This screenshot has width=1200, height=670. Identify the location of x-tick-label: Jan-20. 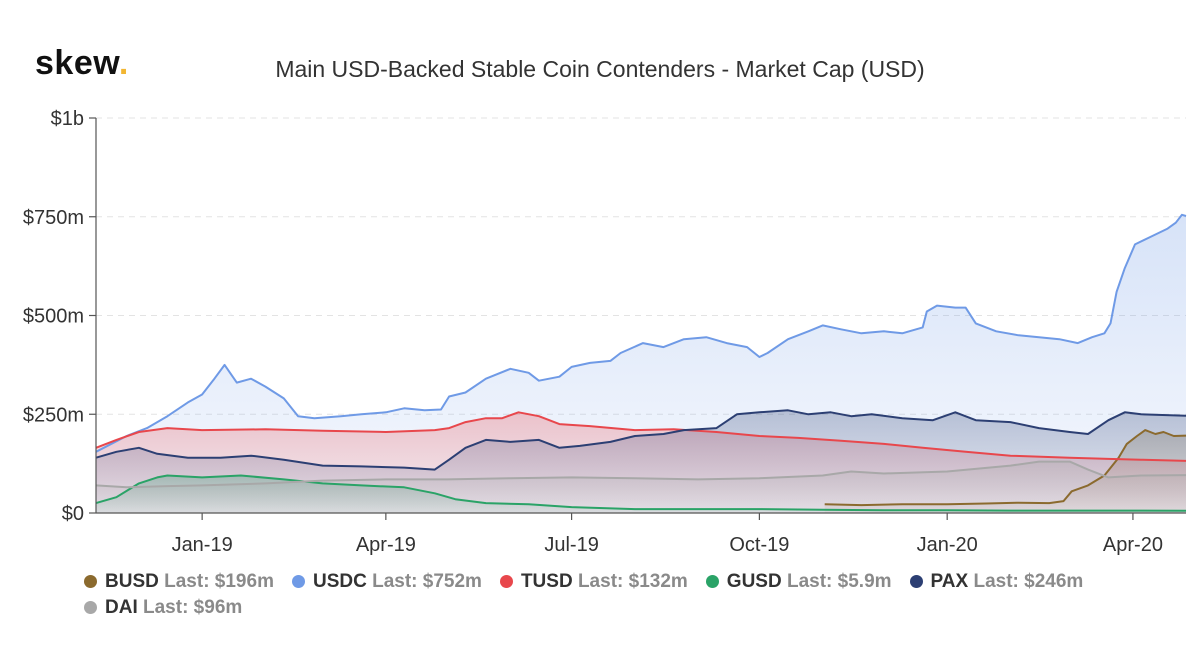
(947, 545).